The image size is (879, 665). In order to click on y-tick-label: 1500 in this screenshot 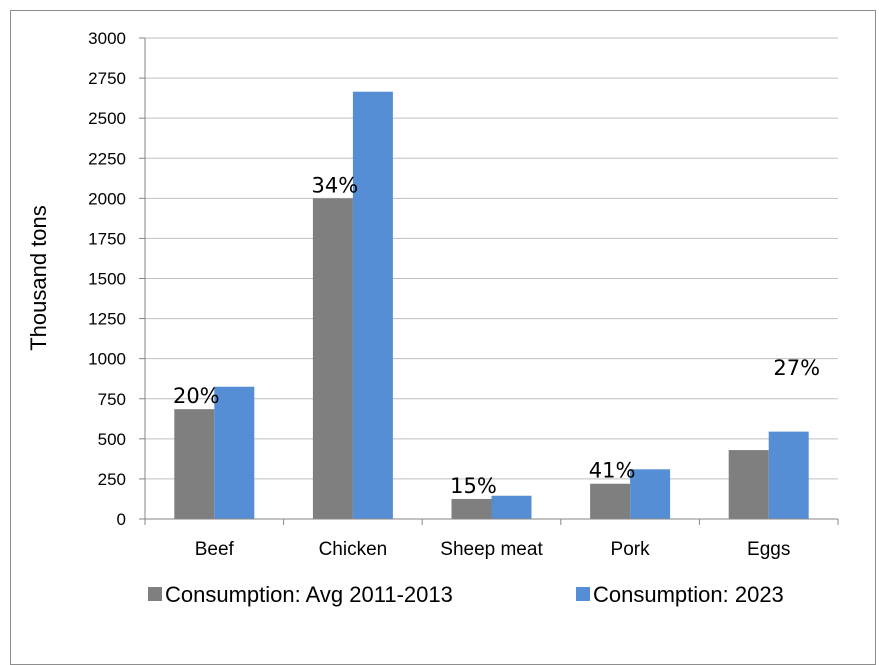, I will do `click(107, 279)`.